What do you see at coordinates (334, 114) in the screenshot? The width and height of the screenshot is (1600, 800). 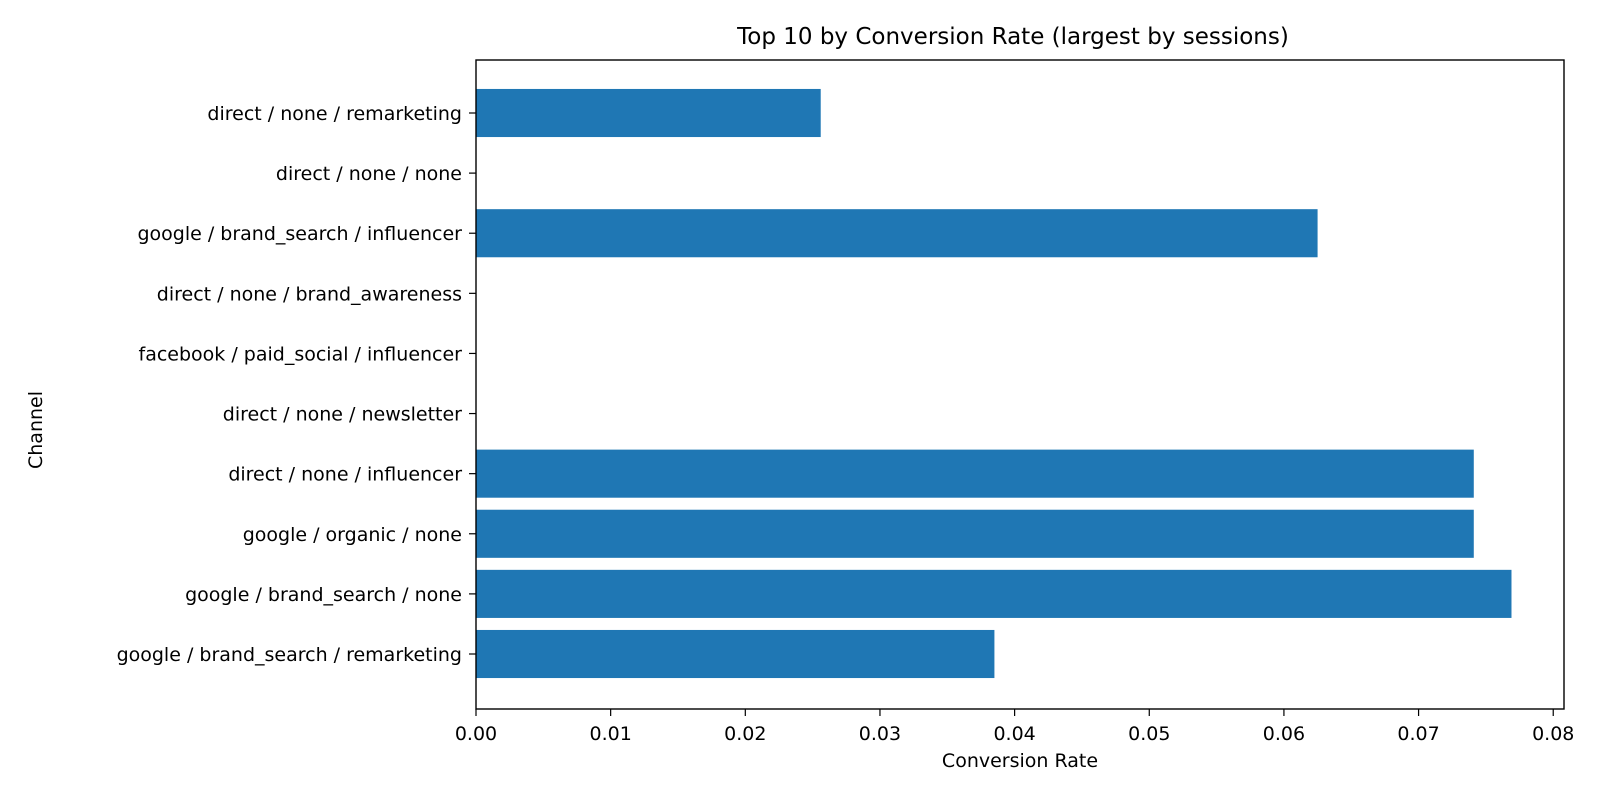 I see `y-tick-label: direct / none / remarketing` at bounding box center [334, 114].